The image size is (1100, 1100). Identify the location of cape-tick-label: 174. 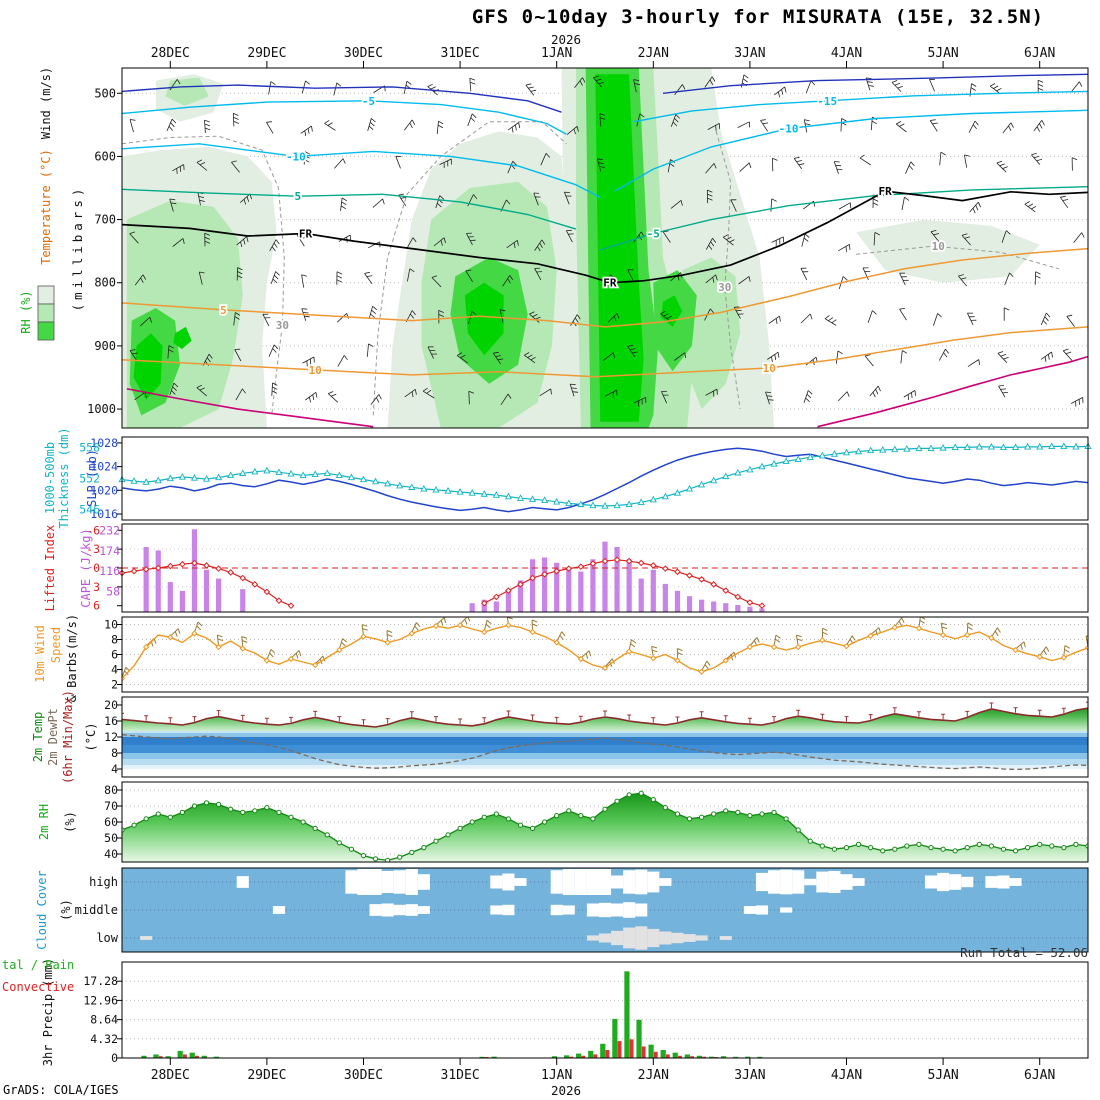
(109, 551).